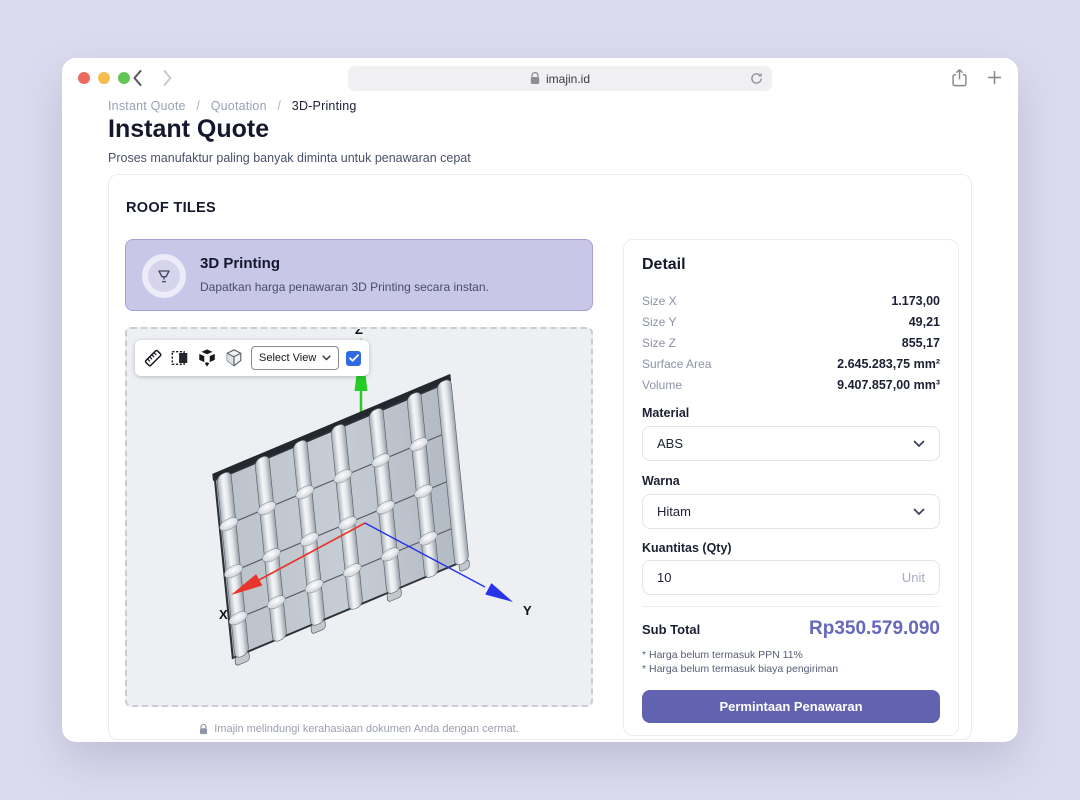 The height and width of the screenshot is (800, 1080). What do you see at coordinates (671, 629) in the screenshot?
I see `subtotal-label: Sub Total` at bounding box center [671, 629].